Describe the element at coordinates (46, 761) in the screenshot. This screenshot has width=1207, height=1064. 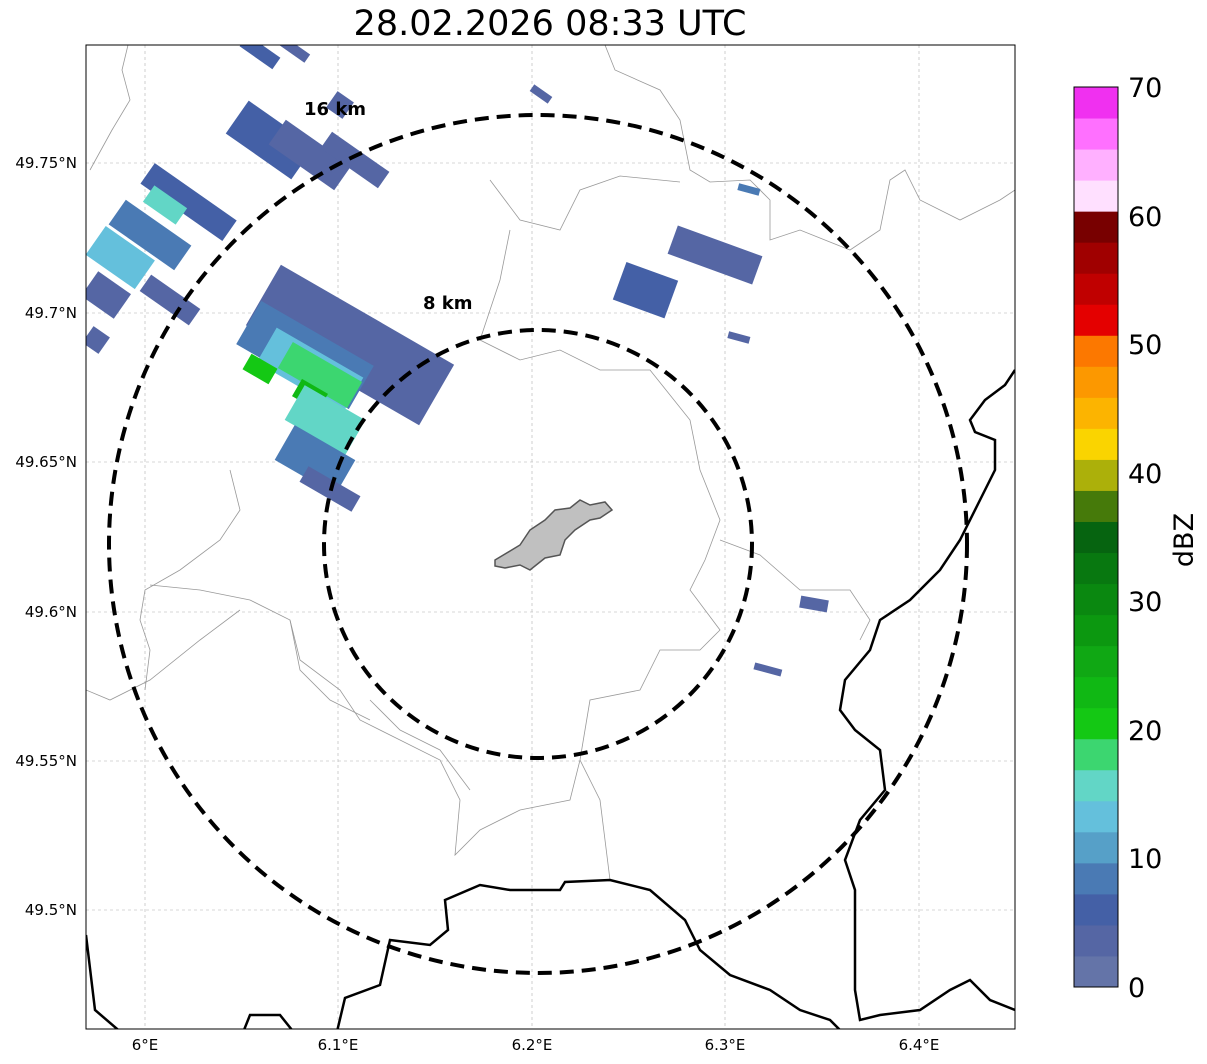
I see `y-tick-label: 49.55°N` at that location.